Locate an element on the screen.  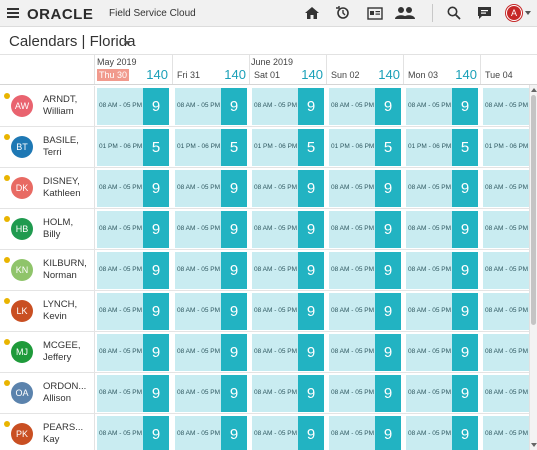
day-label: Mon 03 is located at coordinates (423, 75).